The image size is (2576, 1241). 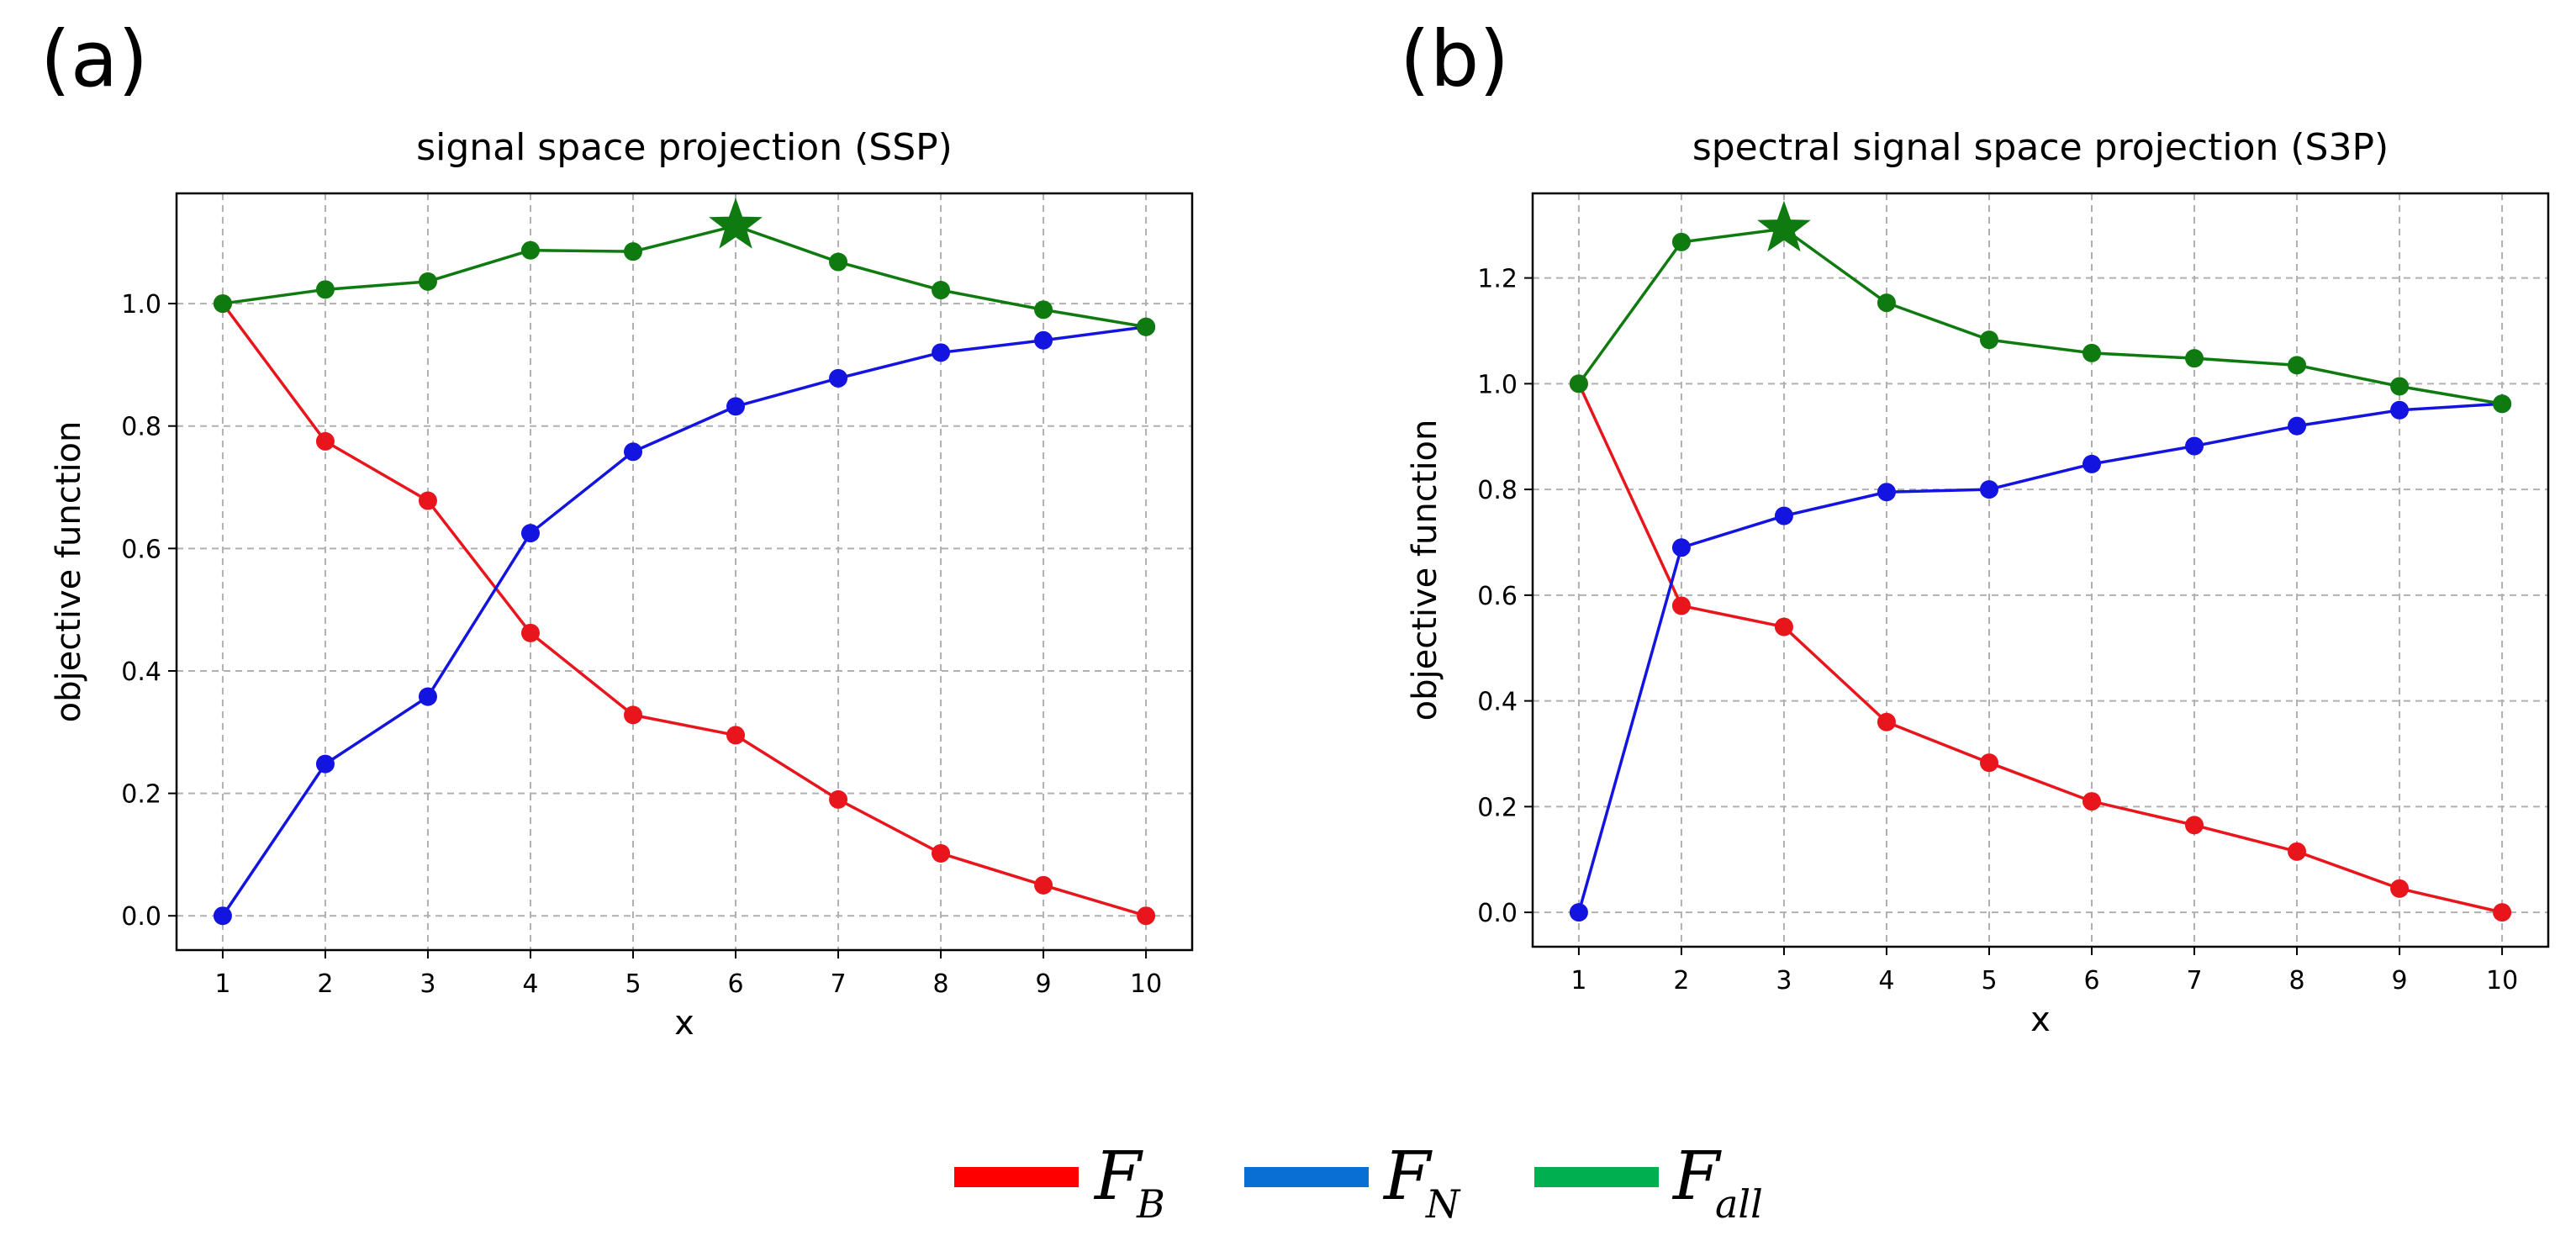 What do you see at coordinates (2297, 981) in the screenshot?
I see `c1-xtick-label-8: 8` at bounding box center [2297, 981].